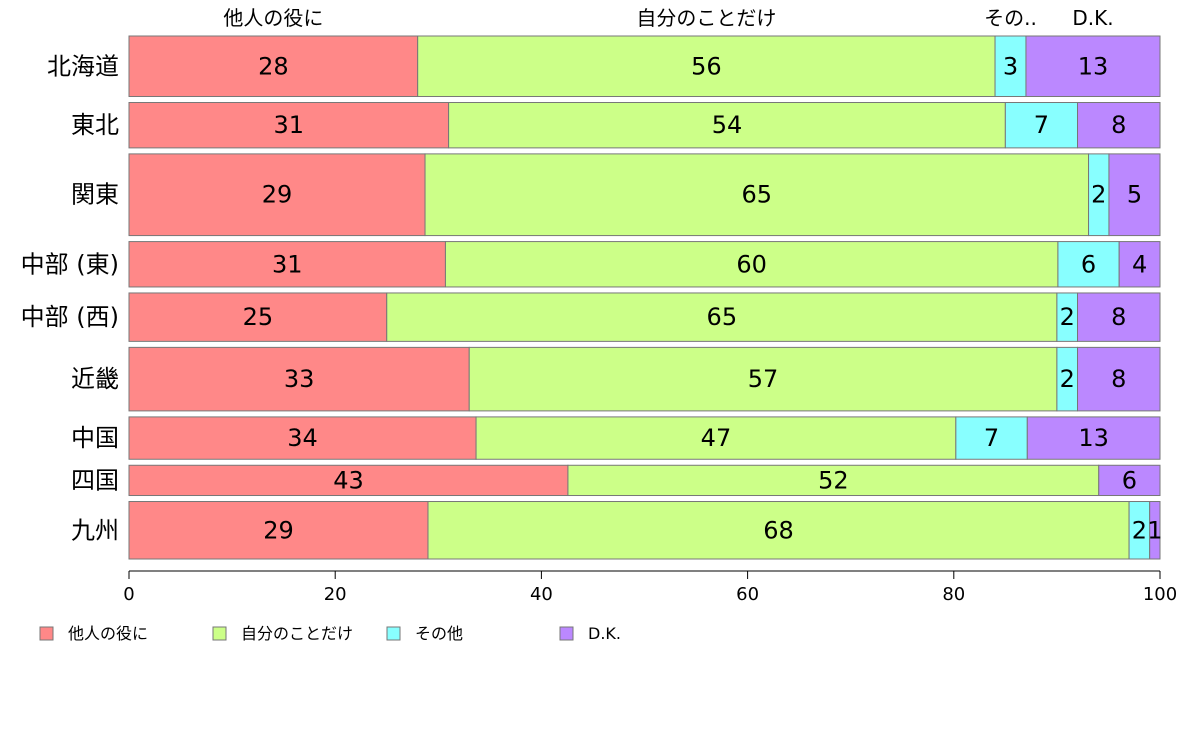  What do you see at coordinates (108, 633) in the screenshot?
I see `legend-label: 他人の役に` at bounding box center [108, 633].